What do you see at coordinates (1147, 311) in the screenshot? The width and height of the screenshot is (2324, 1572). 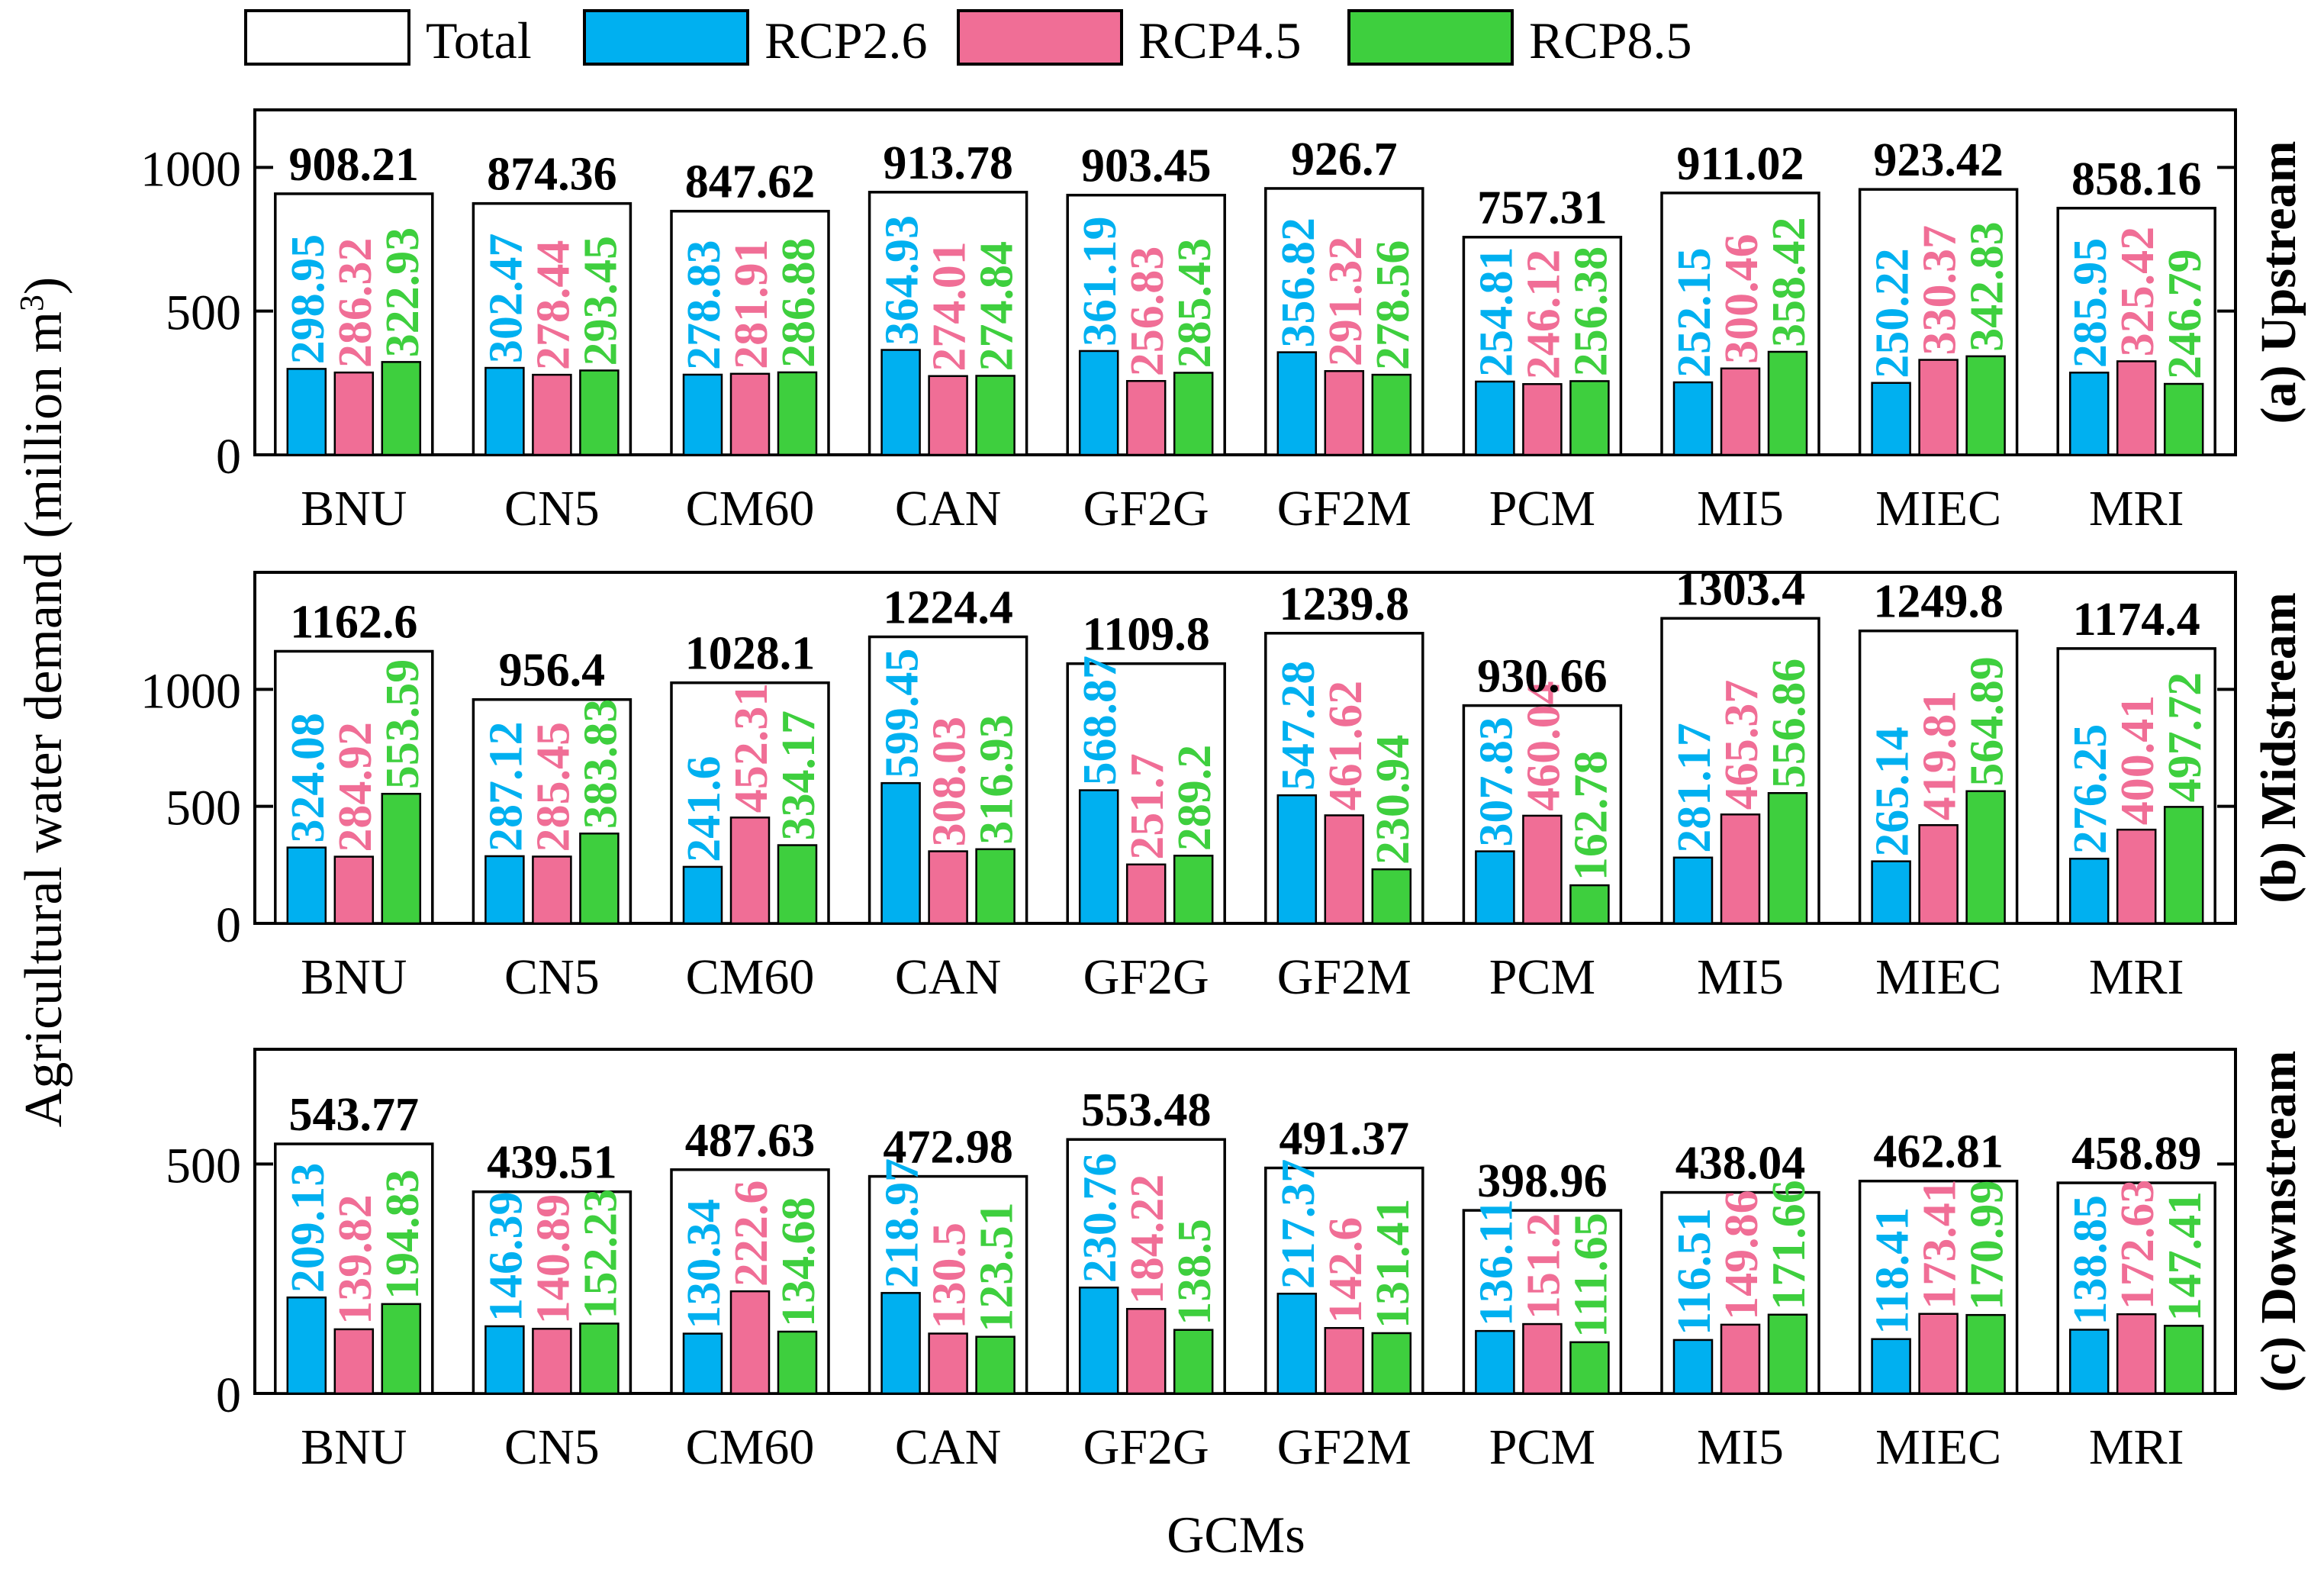 I see `data-label-rcp45: 256.83` at bounding box center [1147, 311].